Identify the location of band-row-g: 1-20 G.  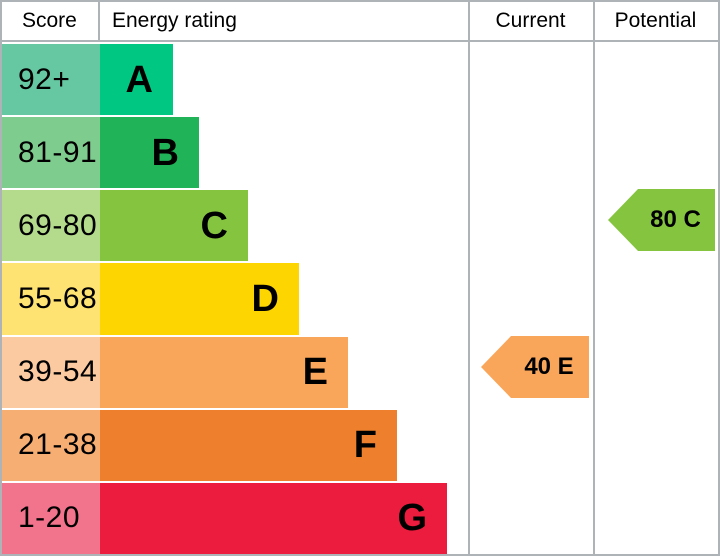
(360, 518).